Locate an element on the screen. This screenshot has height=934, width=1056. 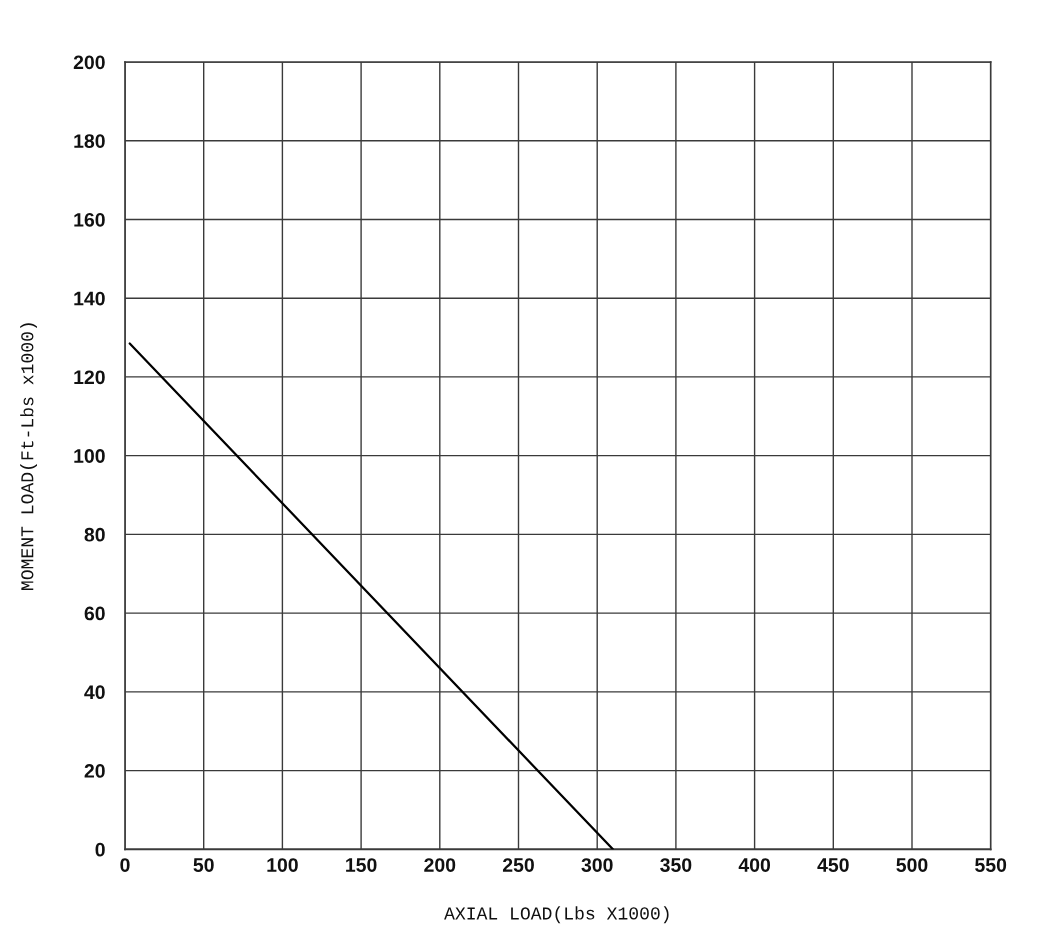
x-tick-label: 350 is located at coordinates (676, 865).